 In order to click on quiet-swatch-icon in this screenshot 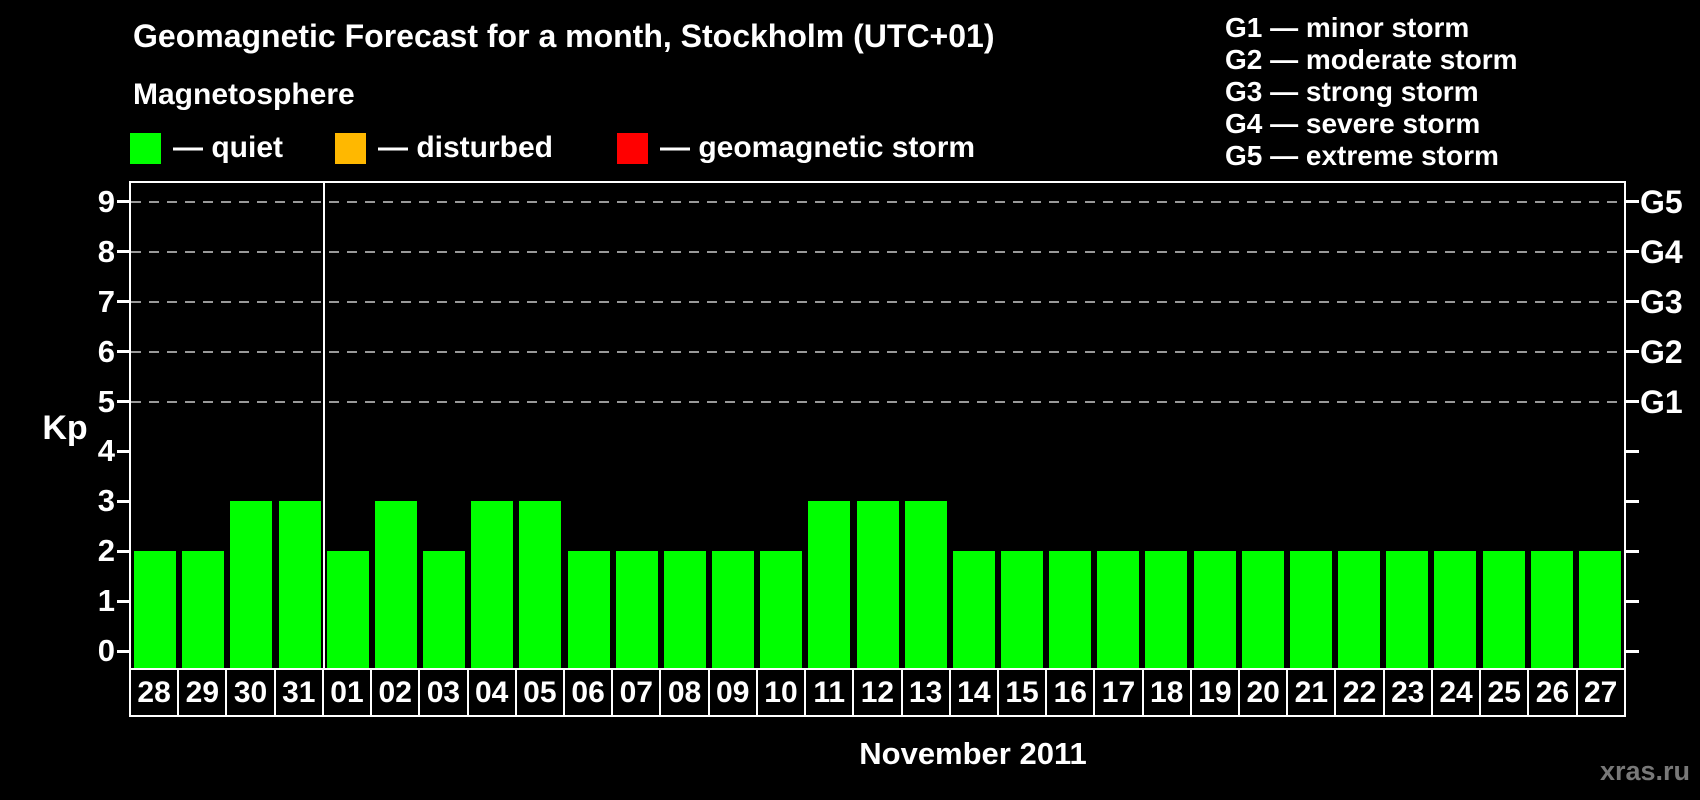, I will do `click(145, 148)`.